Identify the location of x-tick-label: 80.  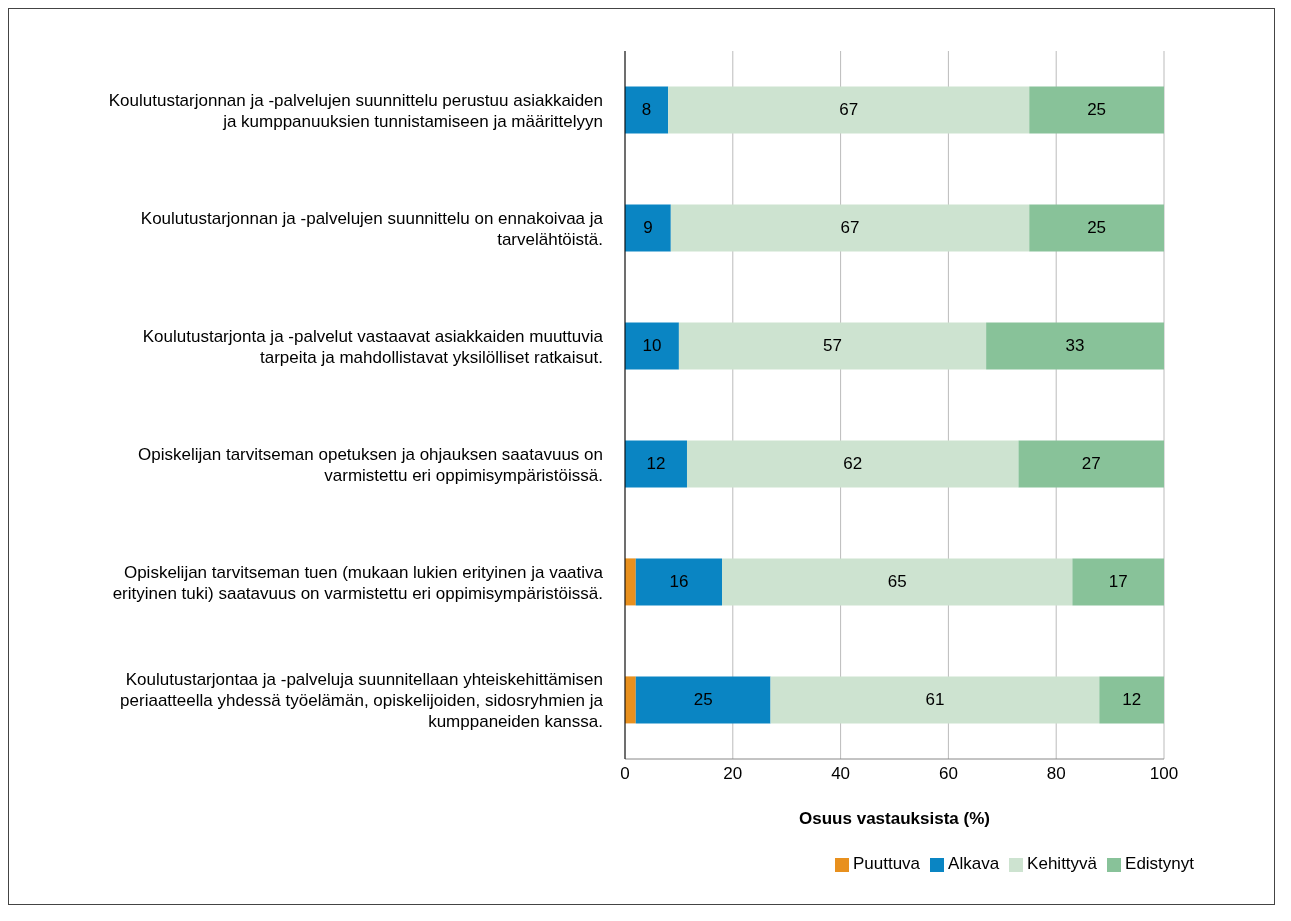
(1056, 774).